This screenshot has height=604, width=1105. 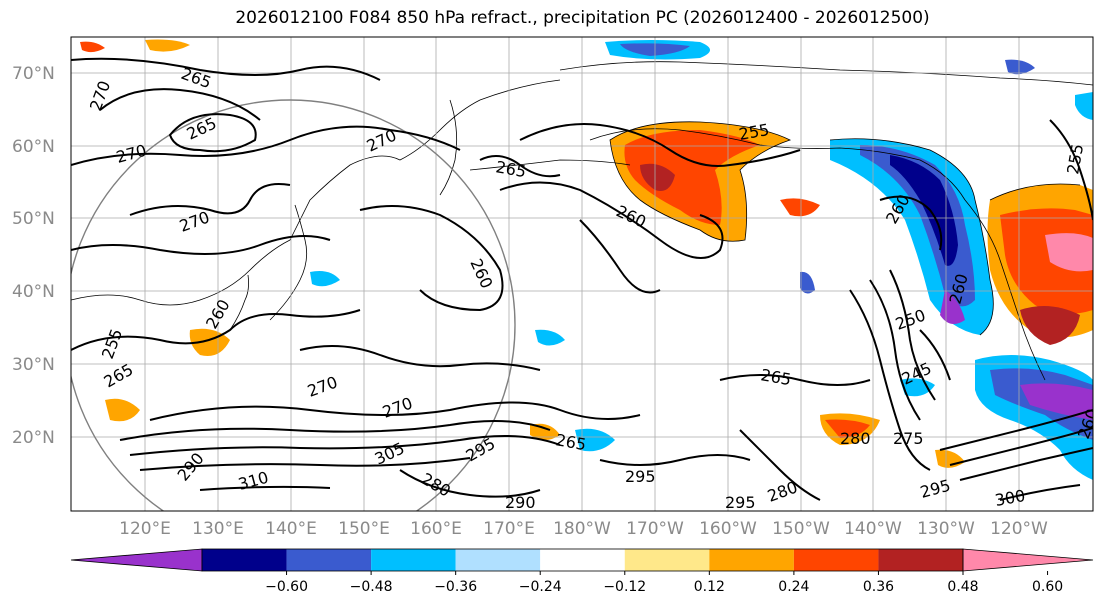 What do you see at coordinates (1056, 401) in the screenshot?
I see `precip-purple-se` at bounding box center [1056, 401].